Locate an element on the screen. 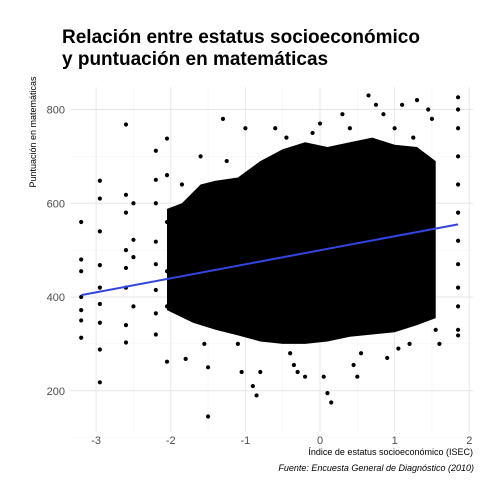  x-tick-label: -3 is located at coordinates (96, 441).